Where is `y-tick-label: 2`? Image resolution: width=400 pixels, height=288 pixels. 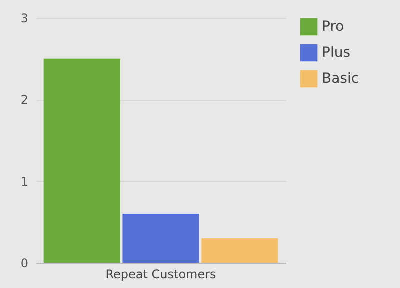 y-tick-label: 2 is located at coordinates (24, 100).